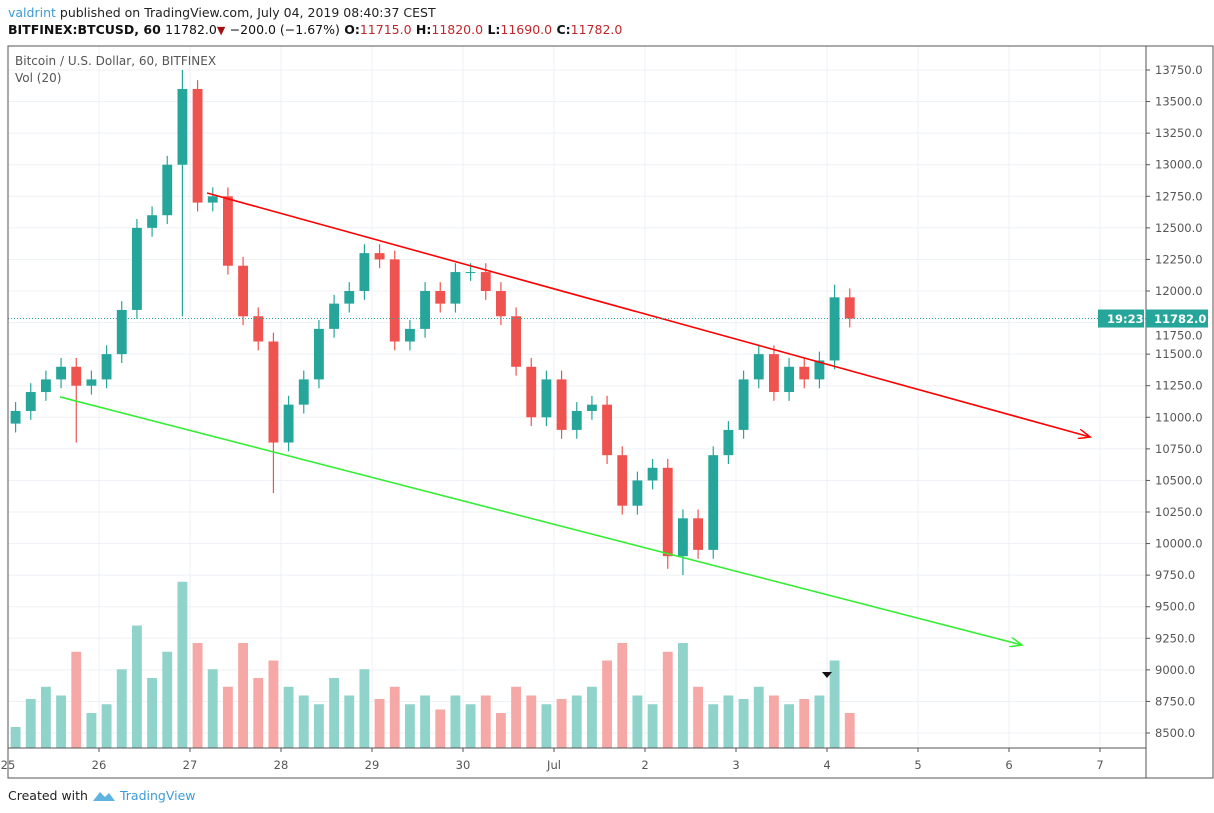 The width and height of the screenshot is (1214, 813). Describe the element at coordinates (1179, 386) in the screenshot. I see `y-tick-label: 11250.0` at that location.